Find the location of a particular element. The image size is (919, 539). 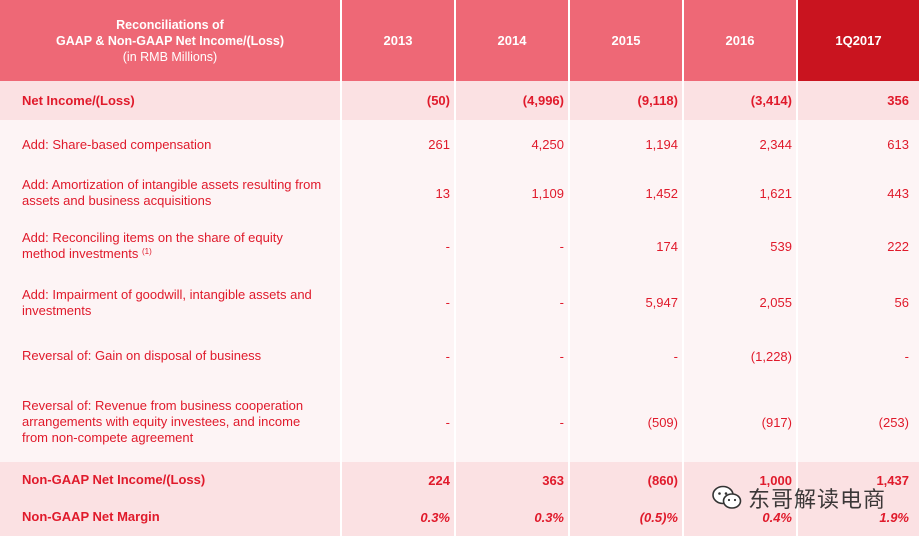

row-label: Non-GAAP Net Income/(Loss) is located at coordinates (171, 480).